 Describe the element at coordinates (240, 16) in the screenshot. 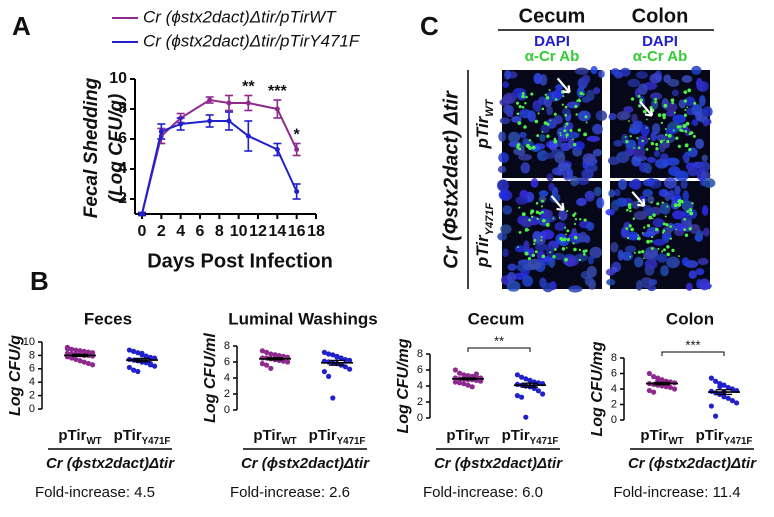

I see `legend-label: Cr (ϕstx2dact)Δtir/pTirWT` at that location.